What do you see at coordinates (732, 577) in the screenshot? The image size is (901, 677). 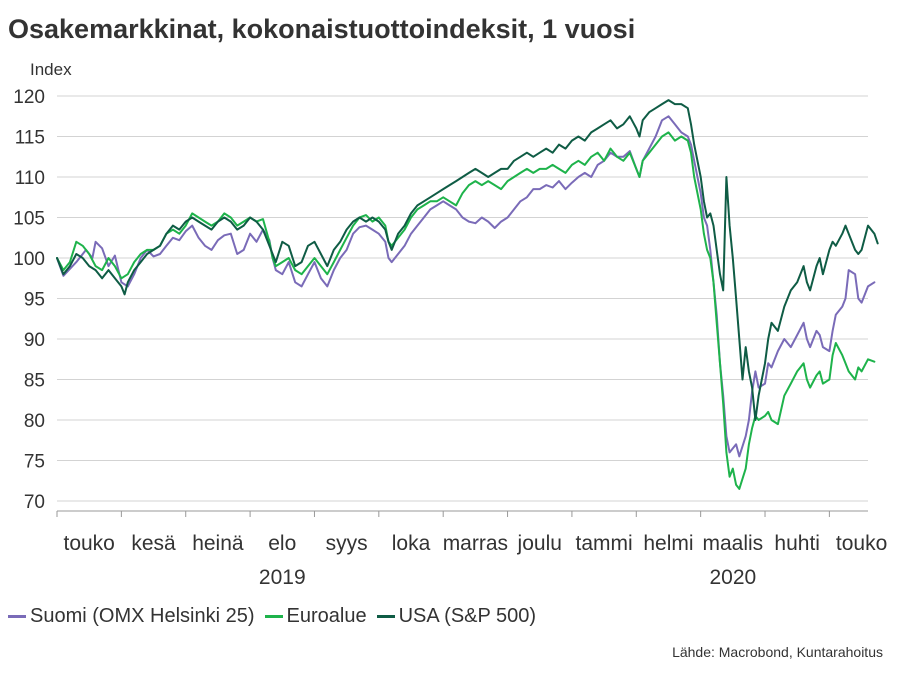 I see `year-label: 2020` at bounding box center [732, 577].